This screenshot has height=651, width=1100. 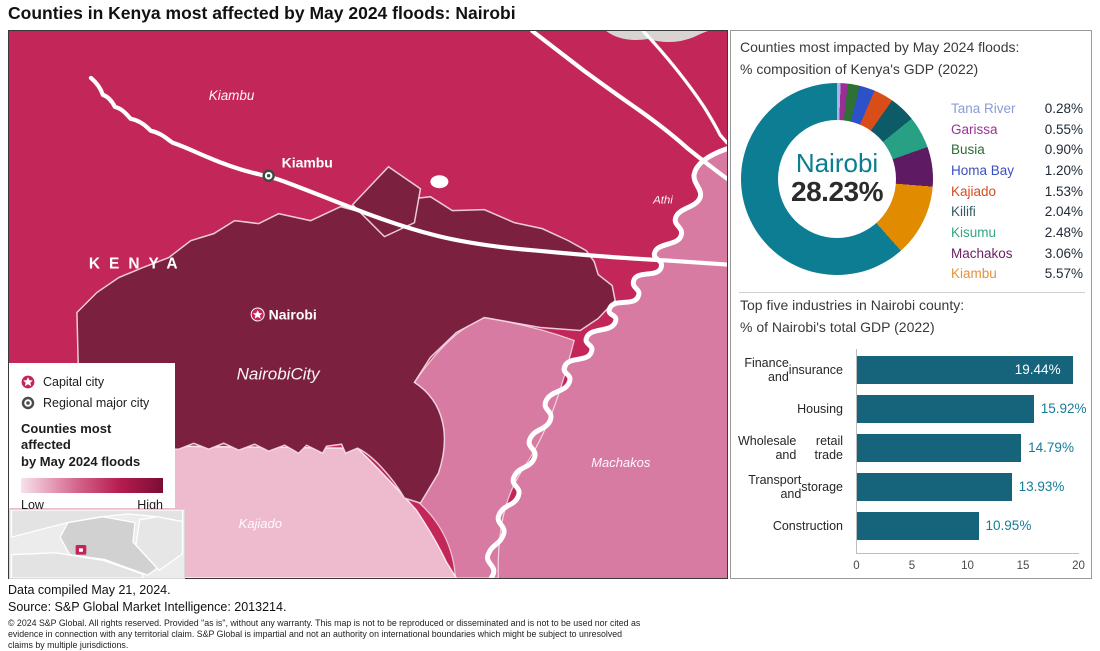 I want to click on regional-city-icon, so click(x=28, y=403).